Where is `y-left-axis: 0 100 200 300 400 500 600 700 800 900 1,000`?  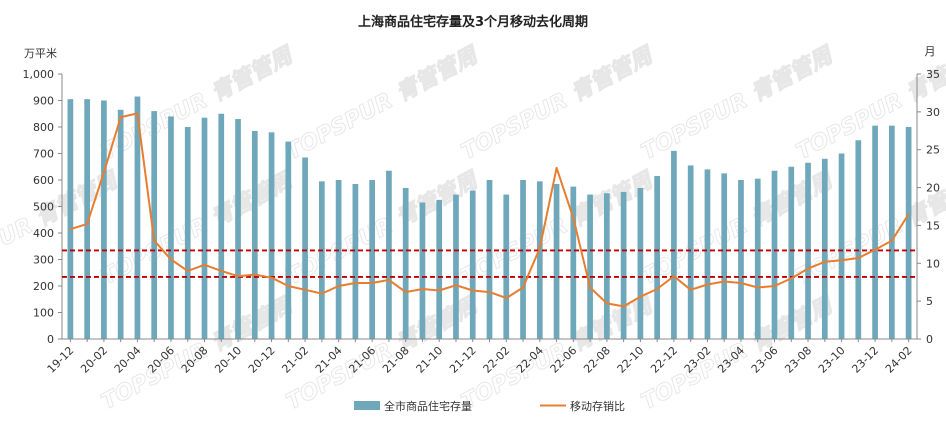
y-left-axis: 0 100 200 300 400 500 600 700 800 900 1,000 is located at coordinates (43, 207).